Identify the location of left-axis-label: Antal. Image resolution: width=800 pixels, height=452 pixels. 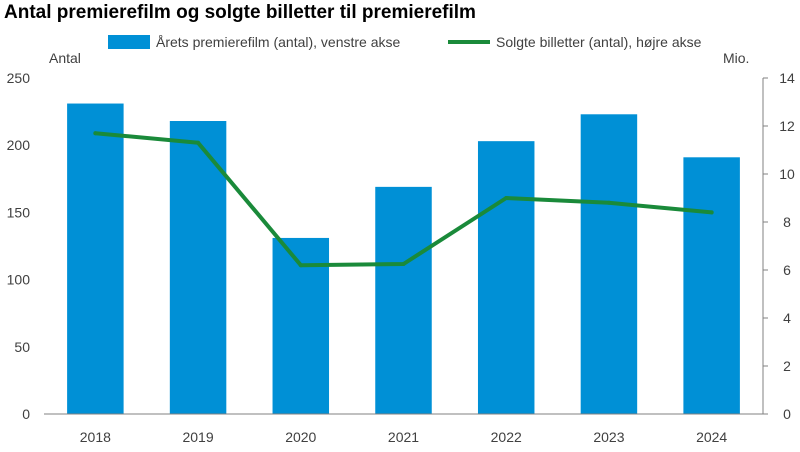
(65, 58).